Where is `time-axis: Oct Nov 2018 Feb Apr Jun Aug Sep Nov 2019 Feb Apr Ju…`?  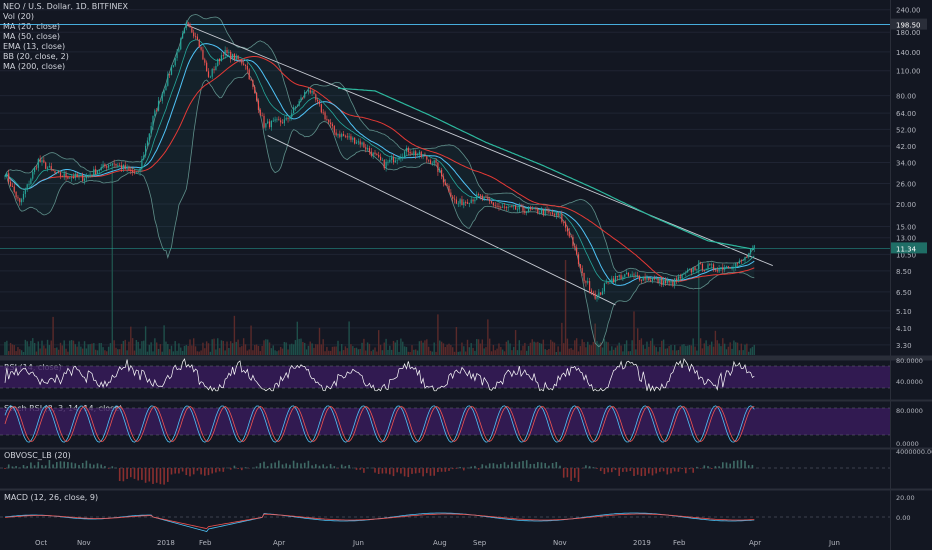 time-axis: Oct Nov 2018 Feb Apr Jun Aug Sep Nov 2019 Feb Apr Ju… is located at coordinates (437, 543).